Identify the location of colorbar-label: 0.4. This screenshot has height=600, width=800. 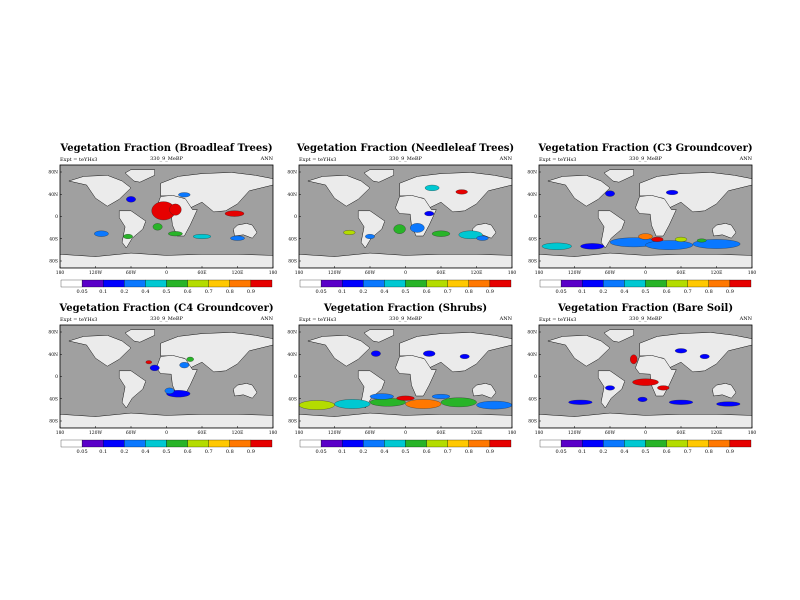
(624, 292).